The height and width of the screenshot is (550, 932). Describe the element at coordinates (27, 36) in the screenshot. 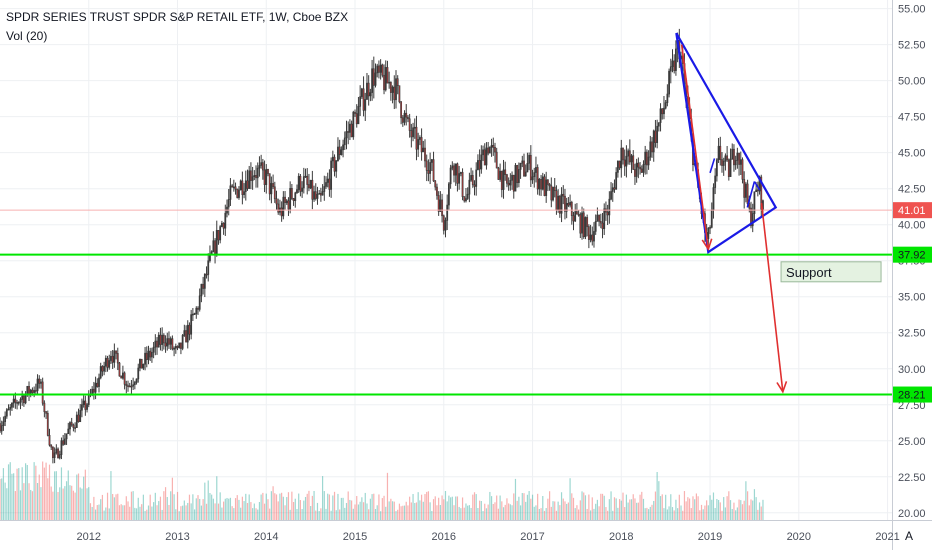

I see `volume-indicator-label: Vol (20)` at that location.